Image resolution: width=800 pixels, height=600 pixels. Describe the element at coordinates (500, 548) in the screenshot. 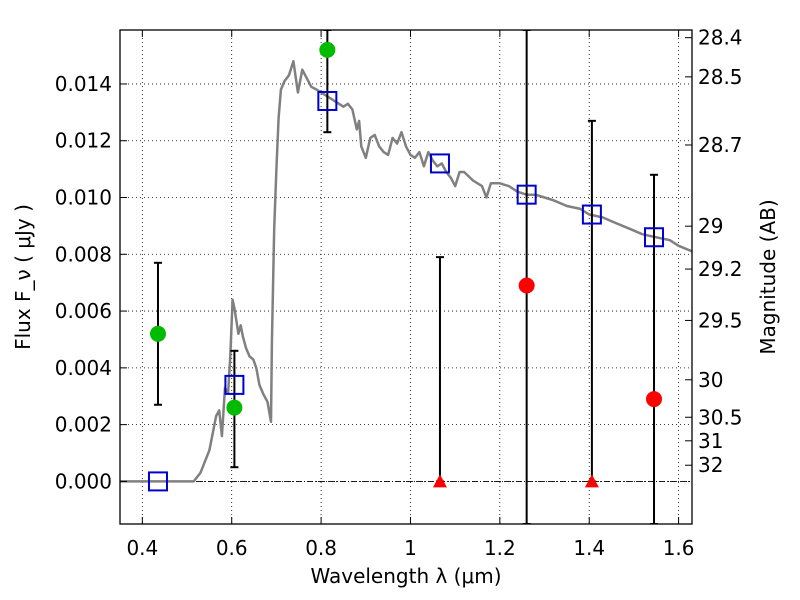

I see `x-tick-label: 1.2` at that location.